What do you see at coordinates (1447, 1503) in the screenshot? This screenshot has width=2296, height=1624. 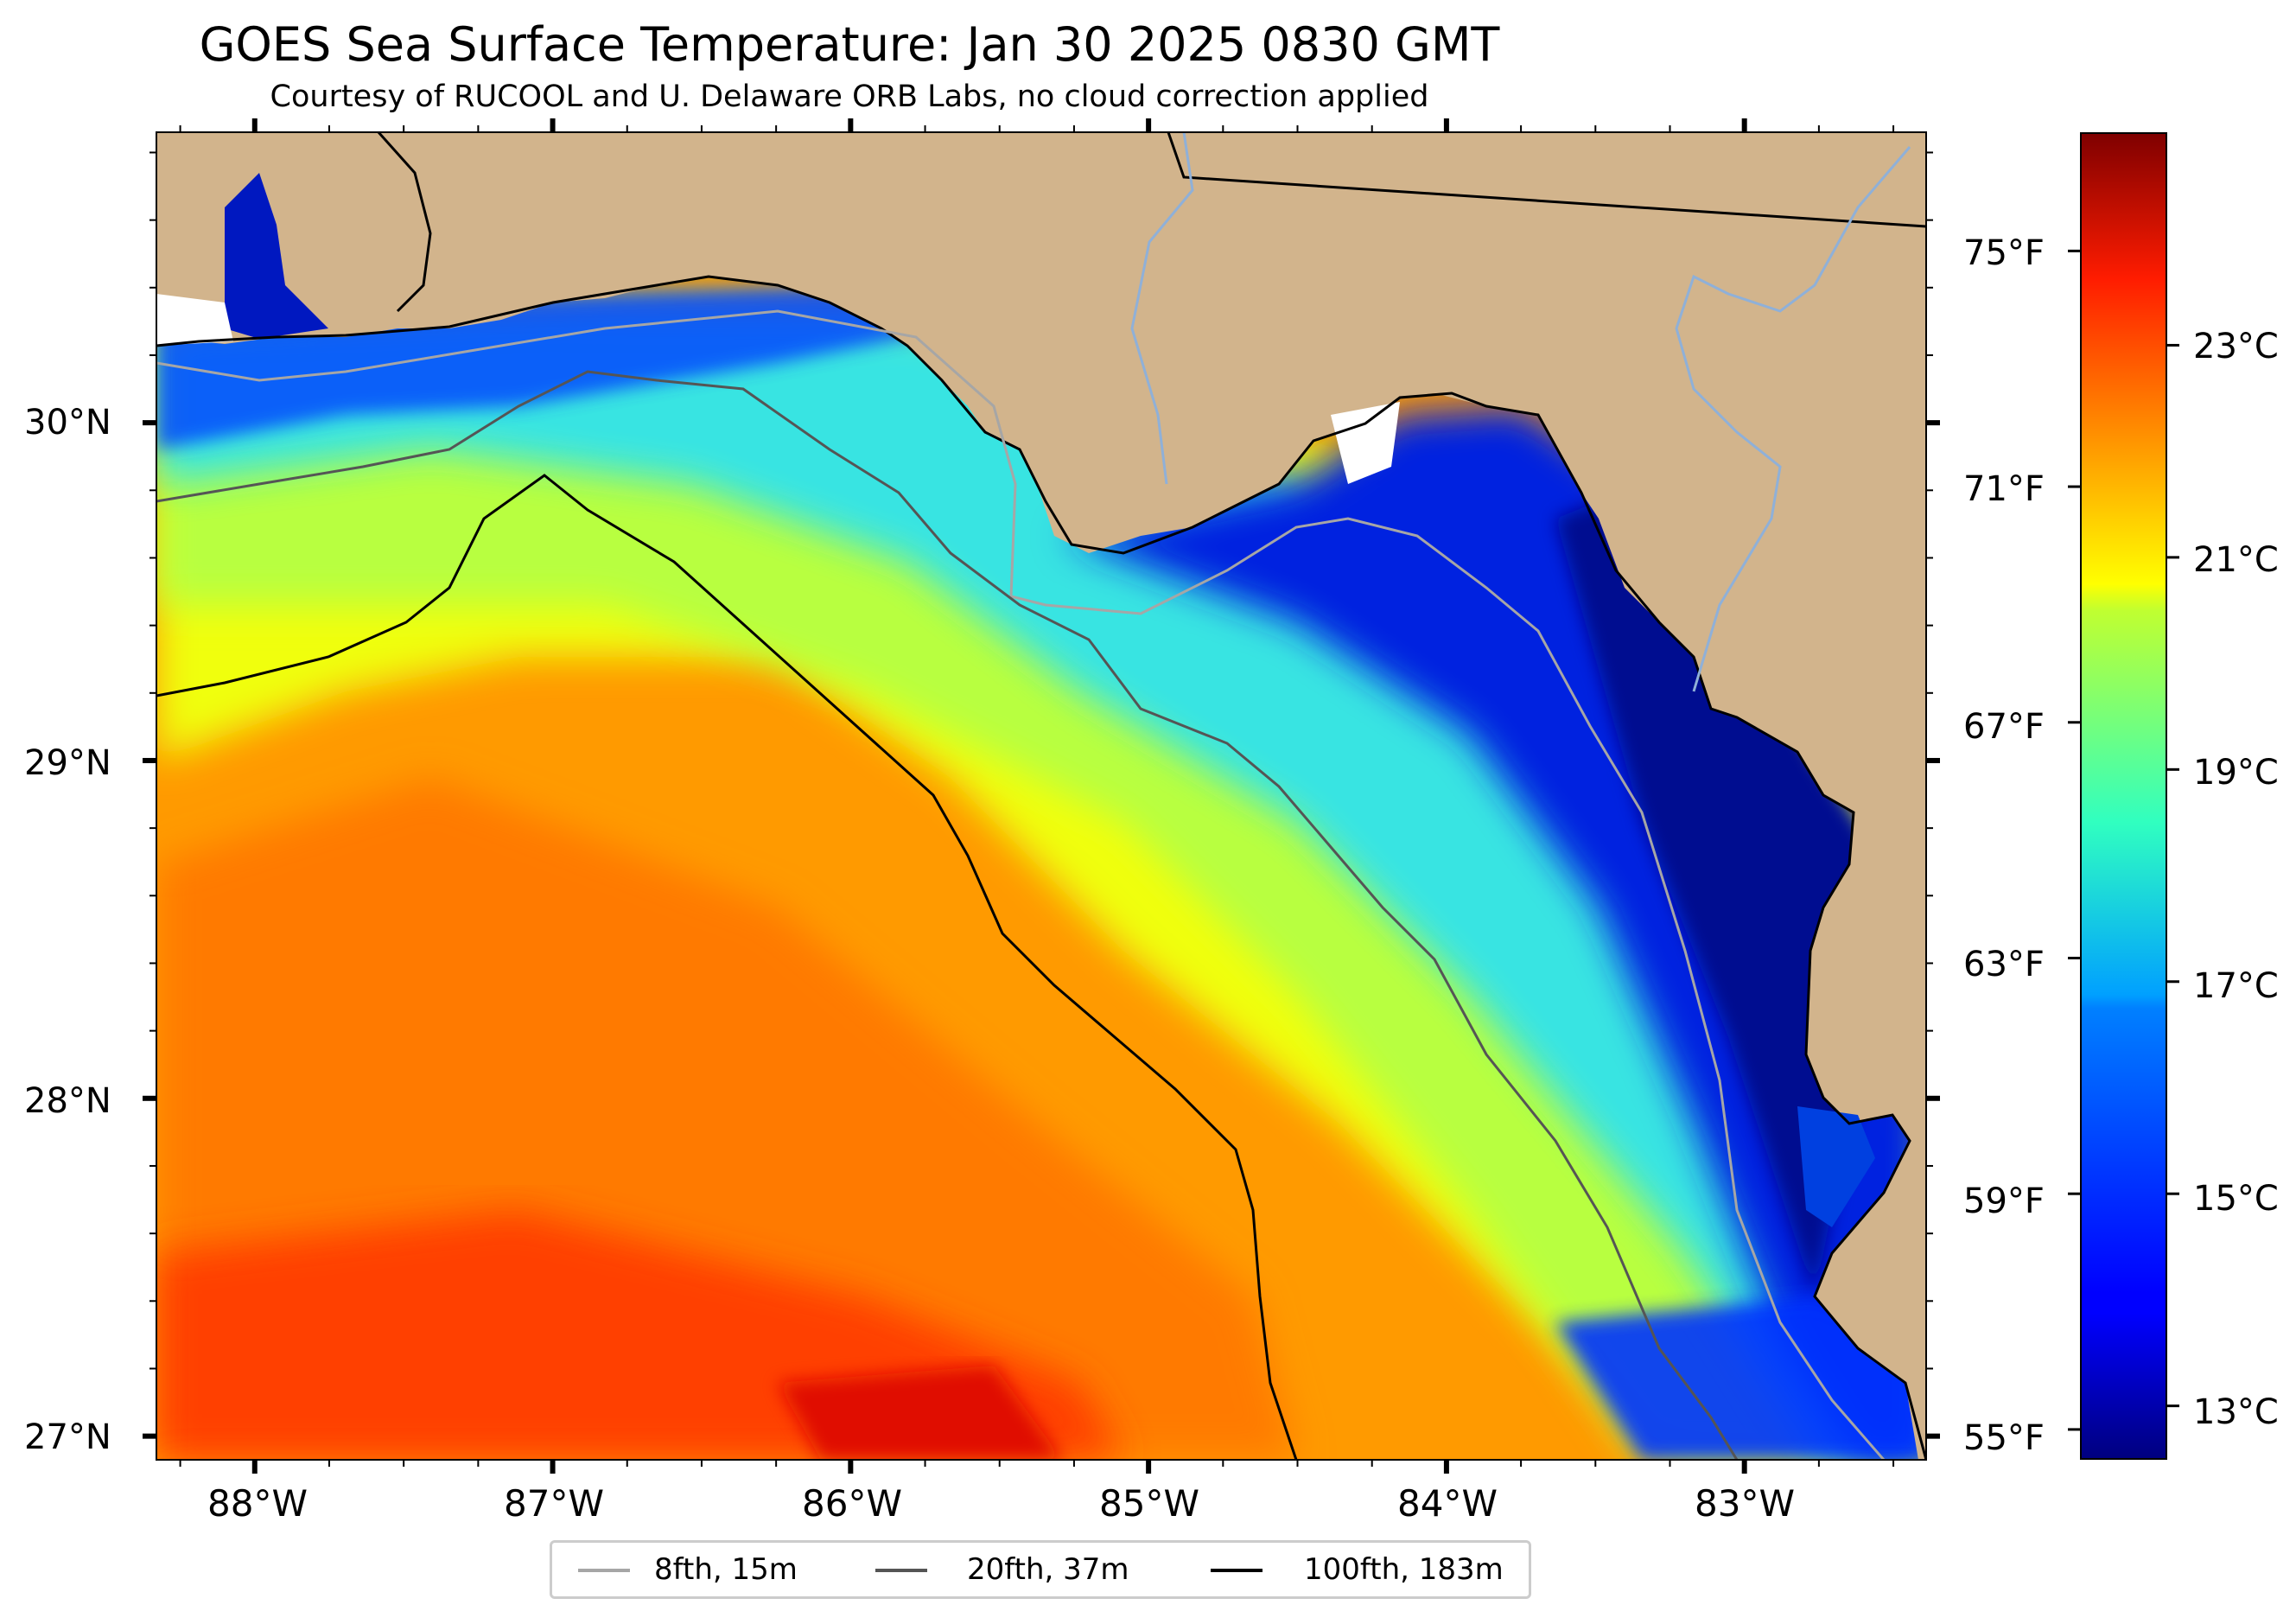 I see `lon-label-84: 84°W` at bounding box center [1447, 1503].